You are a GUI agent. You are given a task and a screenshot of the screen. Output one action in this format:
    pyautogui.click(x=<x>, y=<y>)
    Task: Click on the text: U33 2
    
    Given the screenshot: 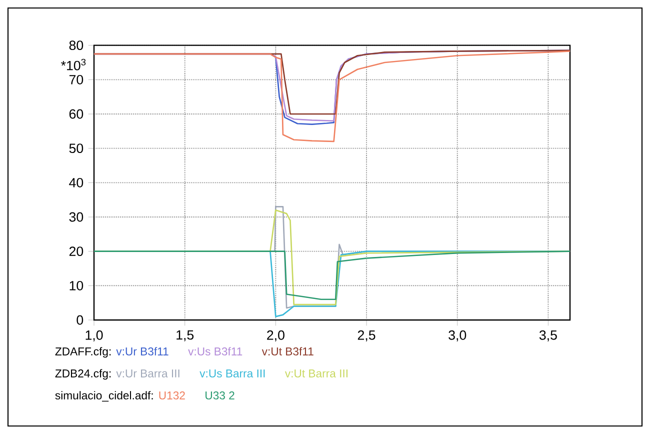 What is the action you would take?
    pyautogui.click(x=220, y=395)
    